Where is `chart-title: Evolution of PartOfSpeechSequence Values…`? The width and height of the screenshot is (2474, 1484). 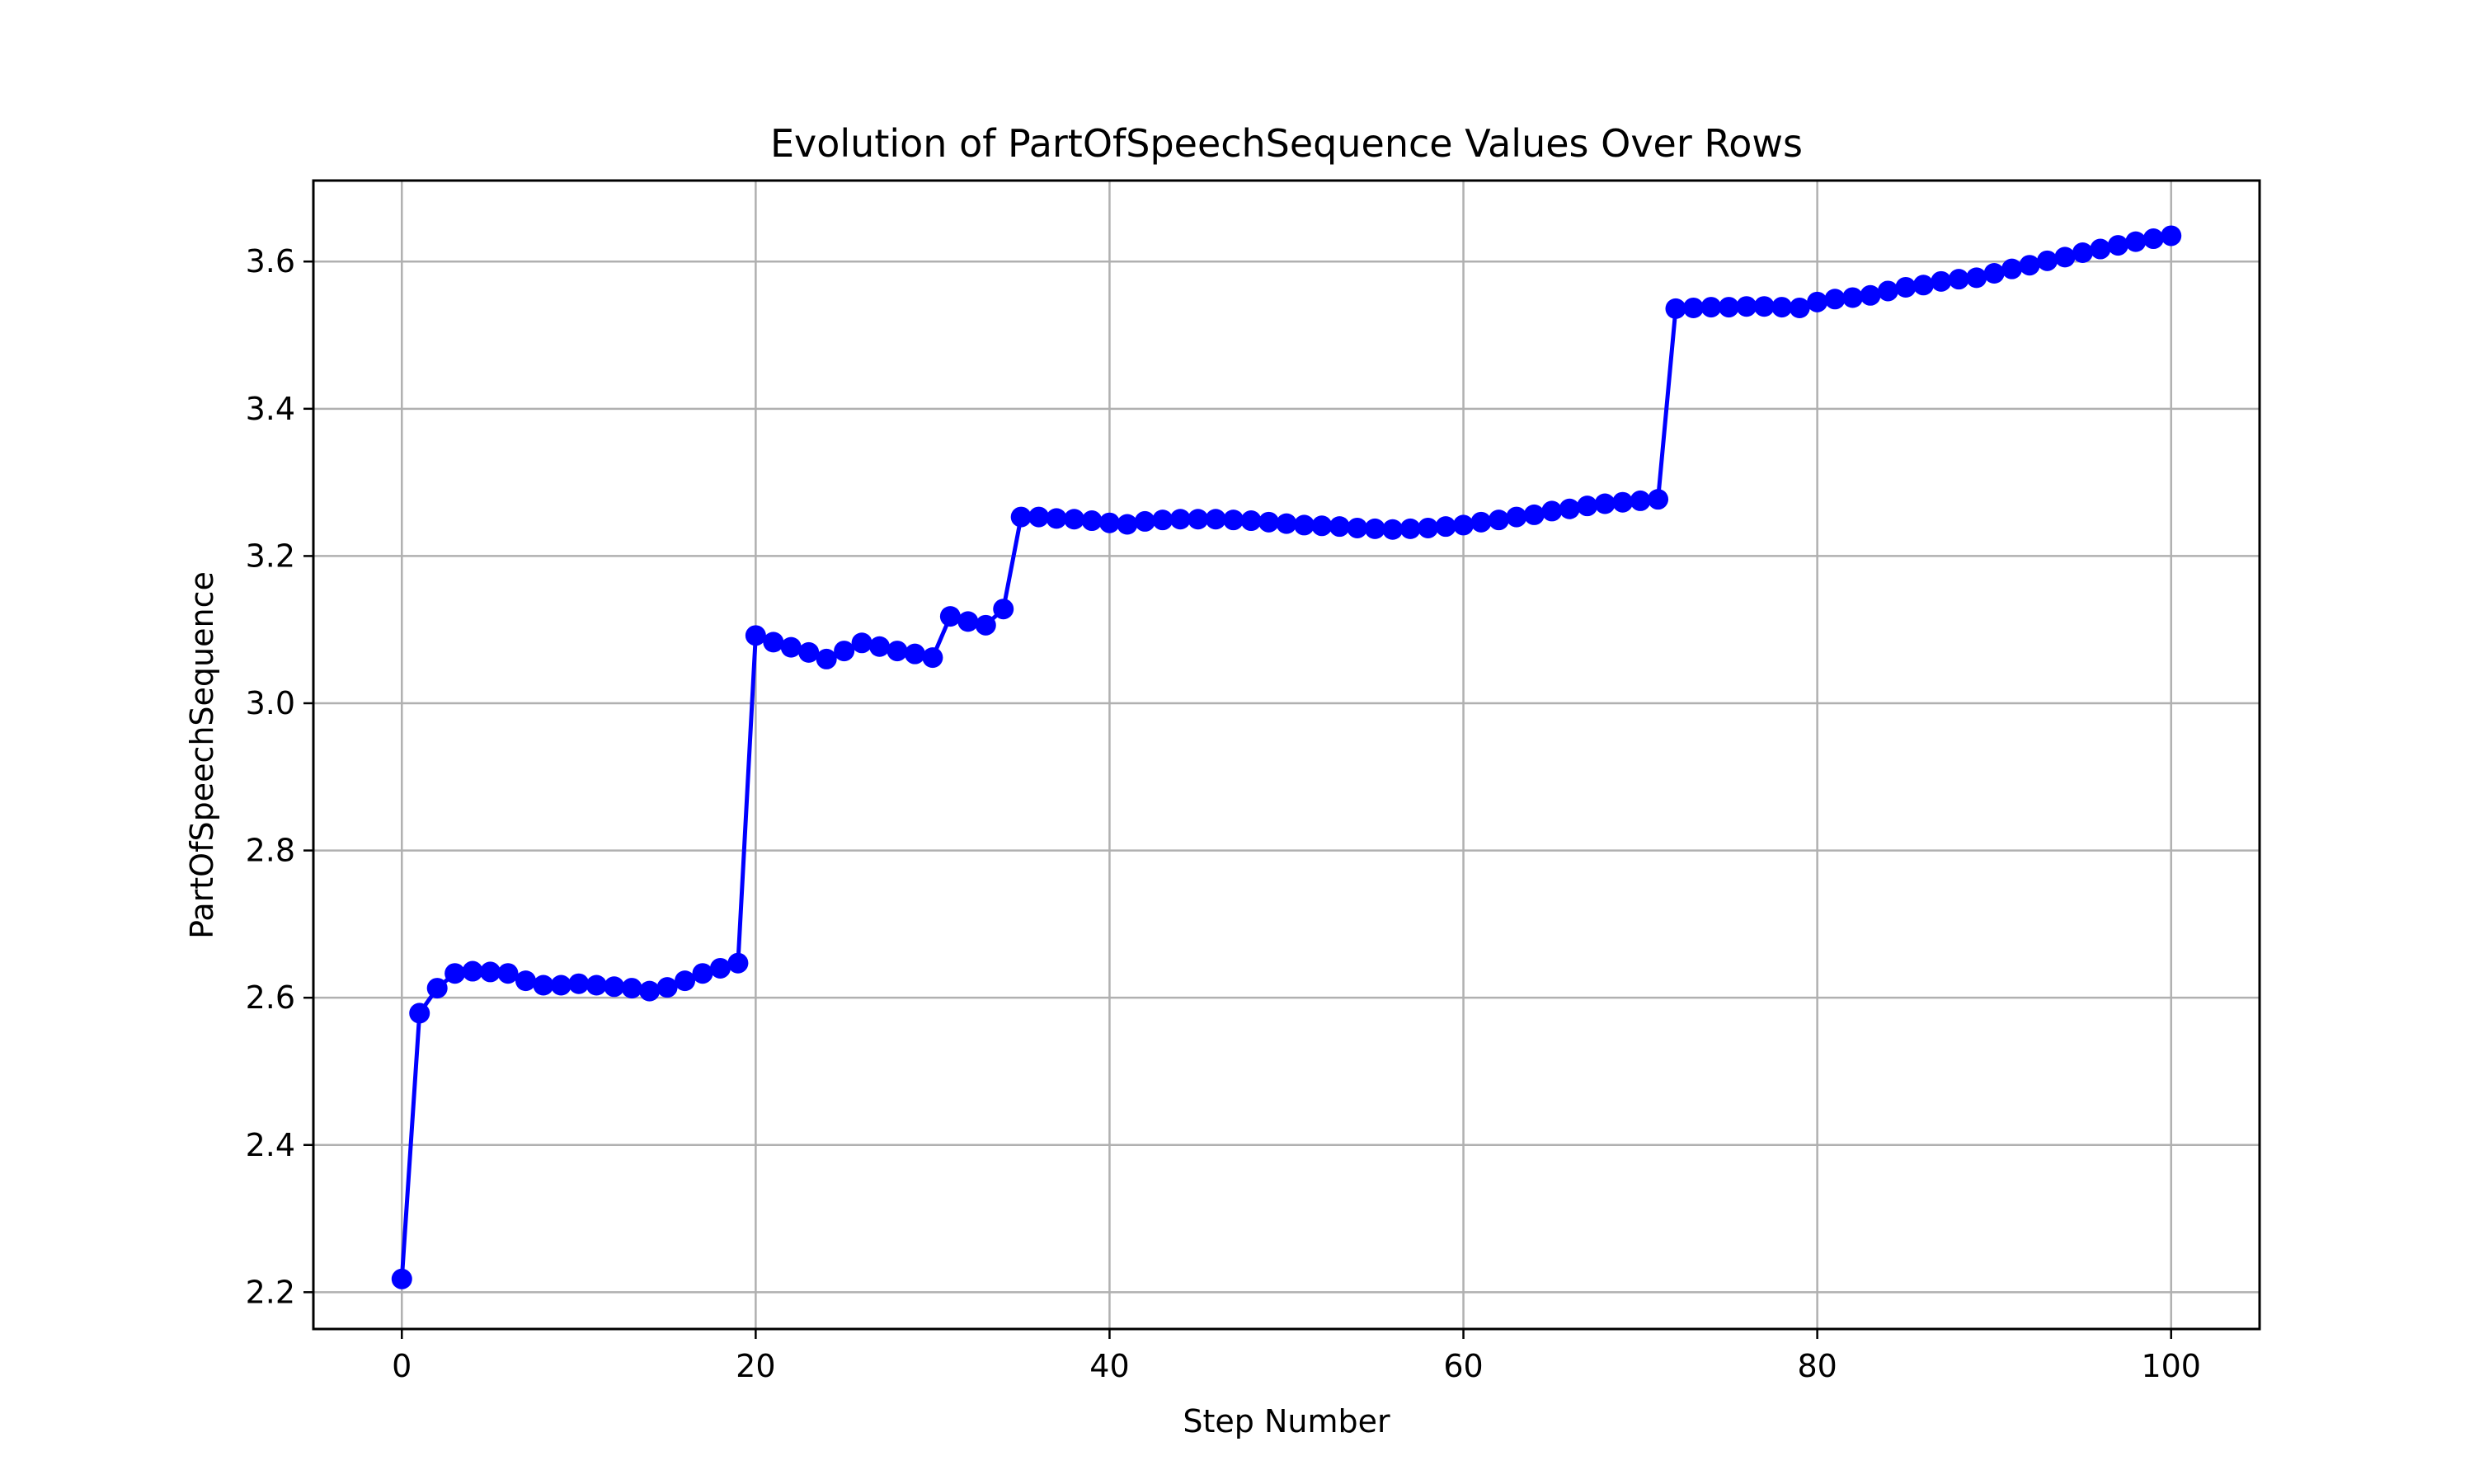 chart-title: Evolution of PartOfSpeechSequence Values… is located at coordinates (1286, 143).